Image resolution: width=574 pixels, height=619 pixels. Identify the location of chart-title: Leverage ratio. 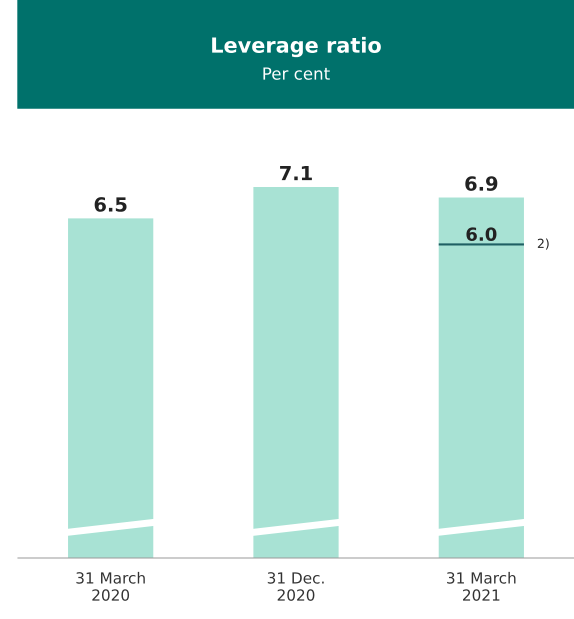
(296, 47).